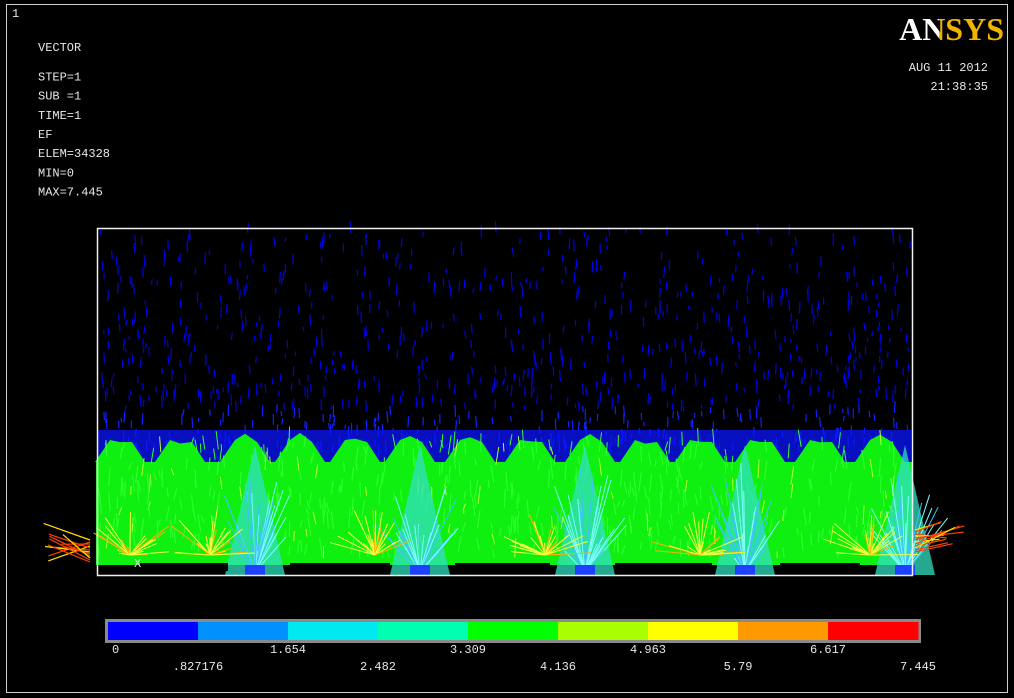 The image size is (1014, 698). What do you see at coordinates (951, 29) in the screenshot?
I see `logo: ANSYS` at bounding box center [951, 29].